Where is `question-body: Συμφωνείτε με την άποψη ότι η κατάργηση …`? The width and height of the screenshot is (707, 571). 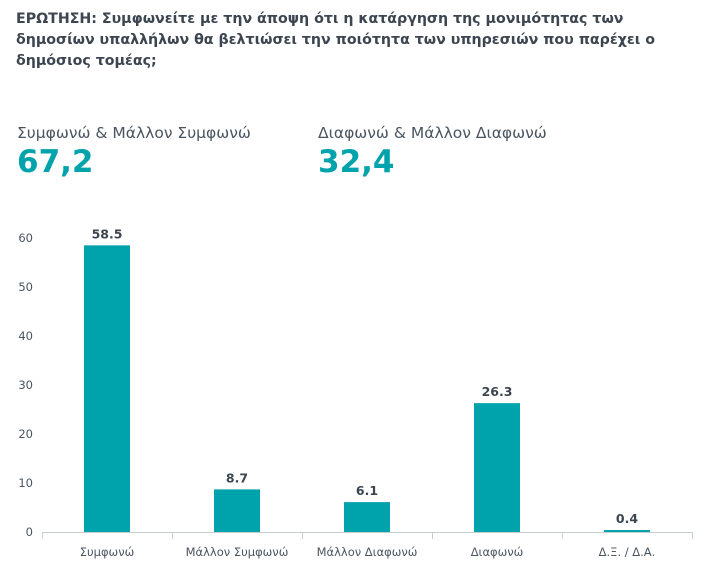 question-body: Συμφωνείτε με την άποψη ότι η κατάργηση … is located at coordinates (335, 40).